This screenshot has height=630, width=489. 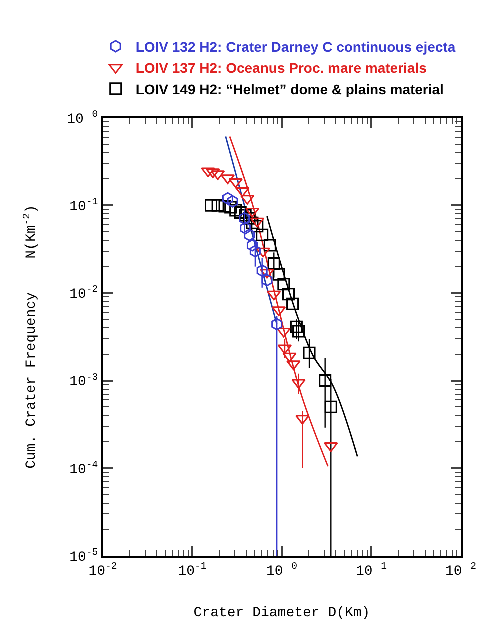 I want to click on y-tick-label: 10$^{-4}$, so click(x=84, y=468).